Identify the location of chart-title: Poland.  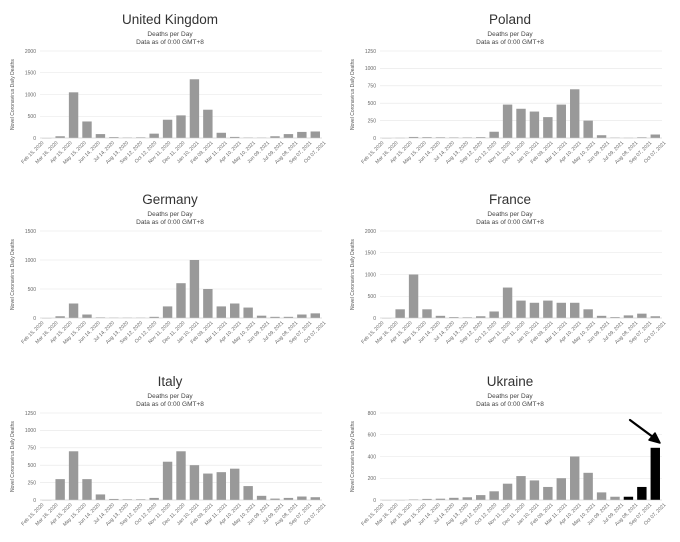
(510, 19).